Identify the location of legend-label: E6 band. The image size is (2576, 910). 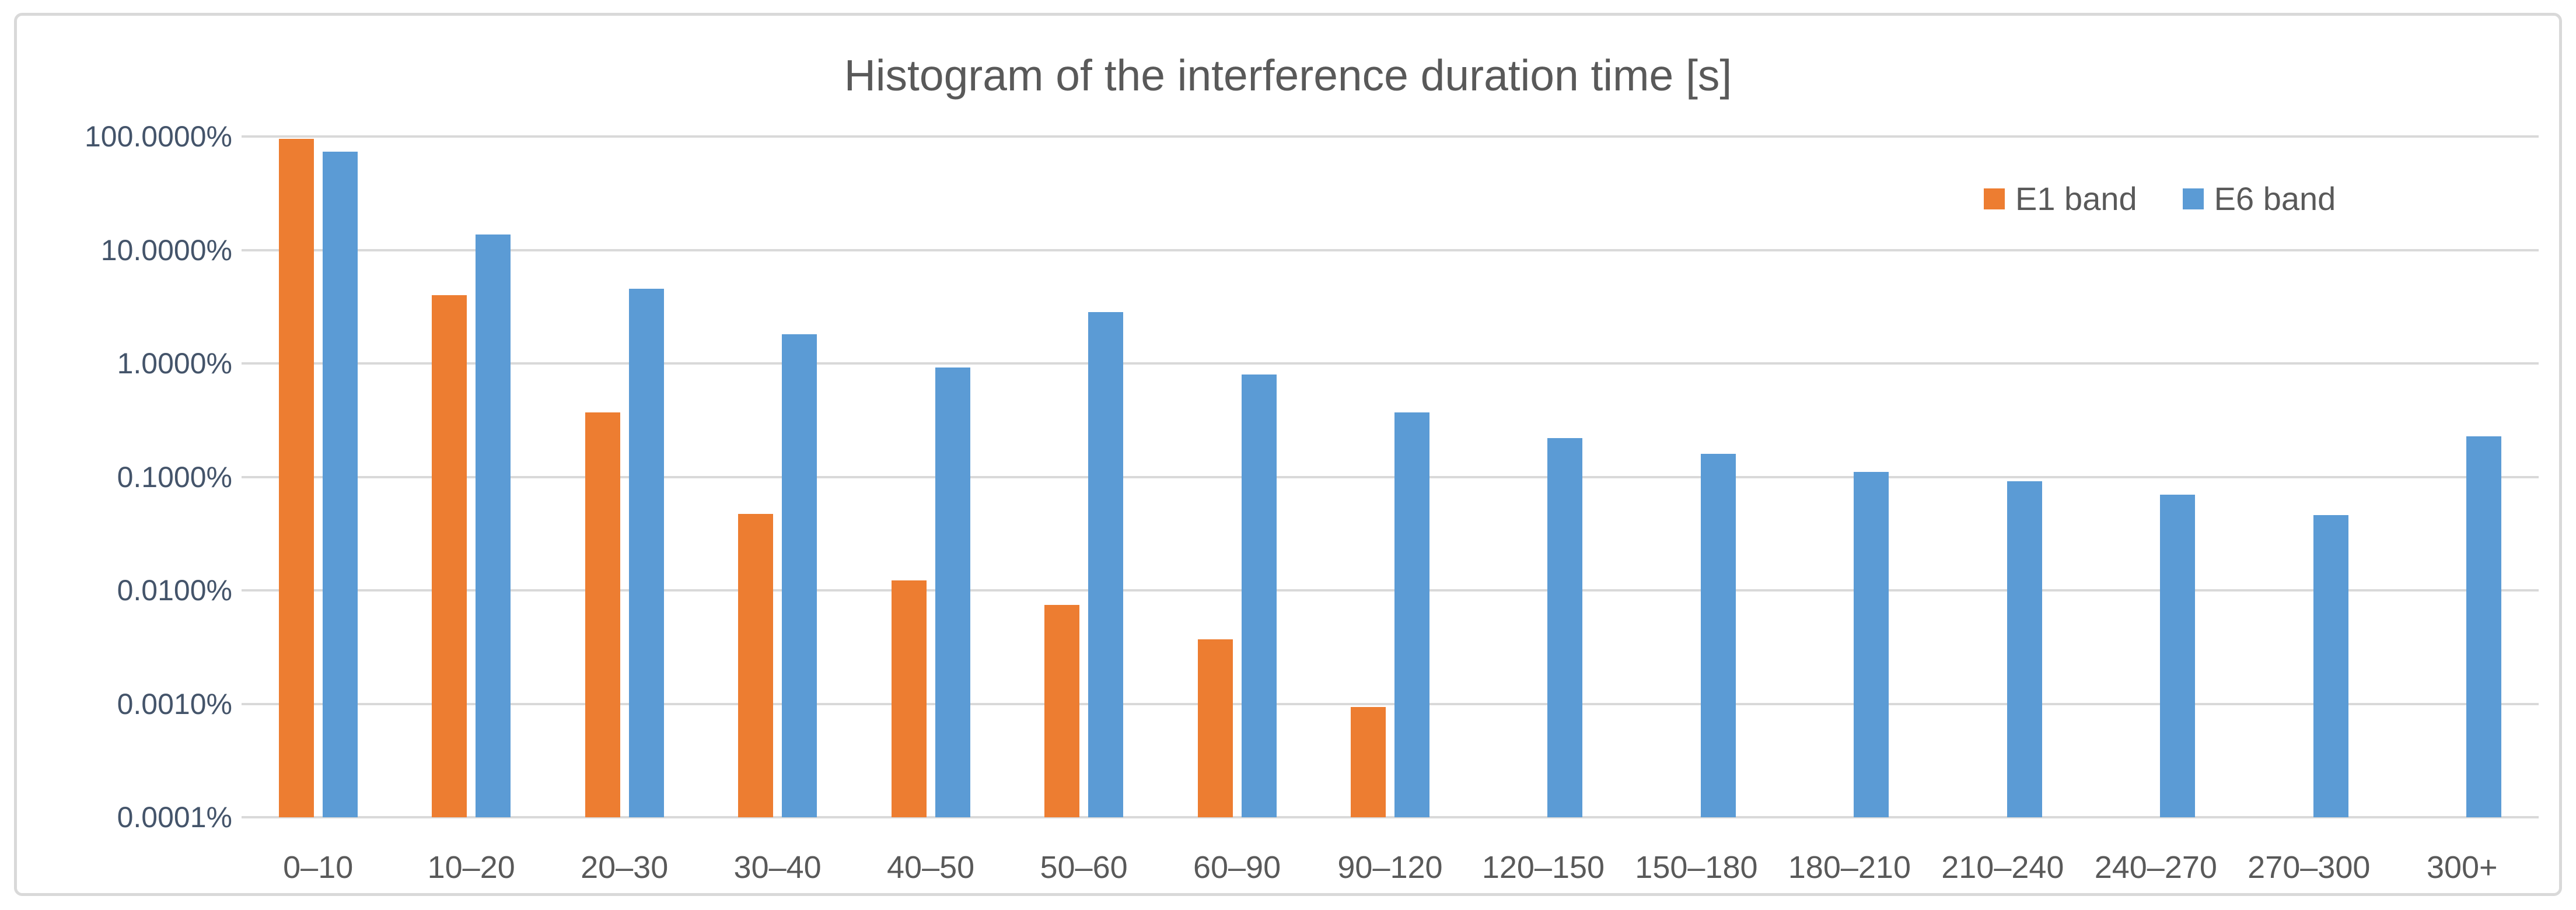
(2275, 198).